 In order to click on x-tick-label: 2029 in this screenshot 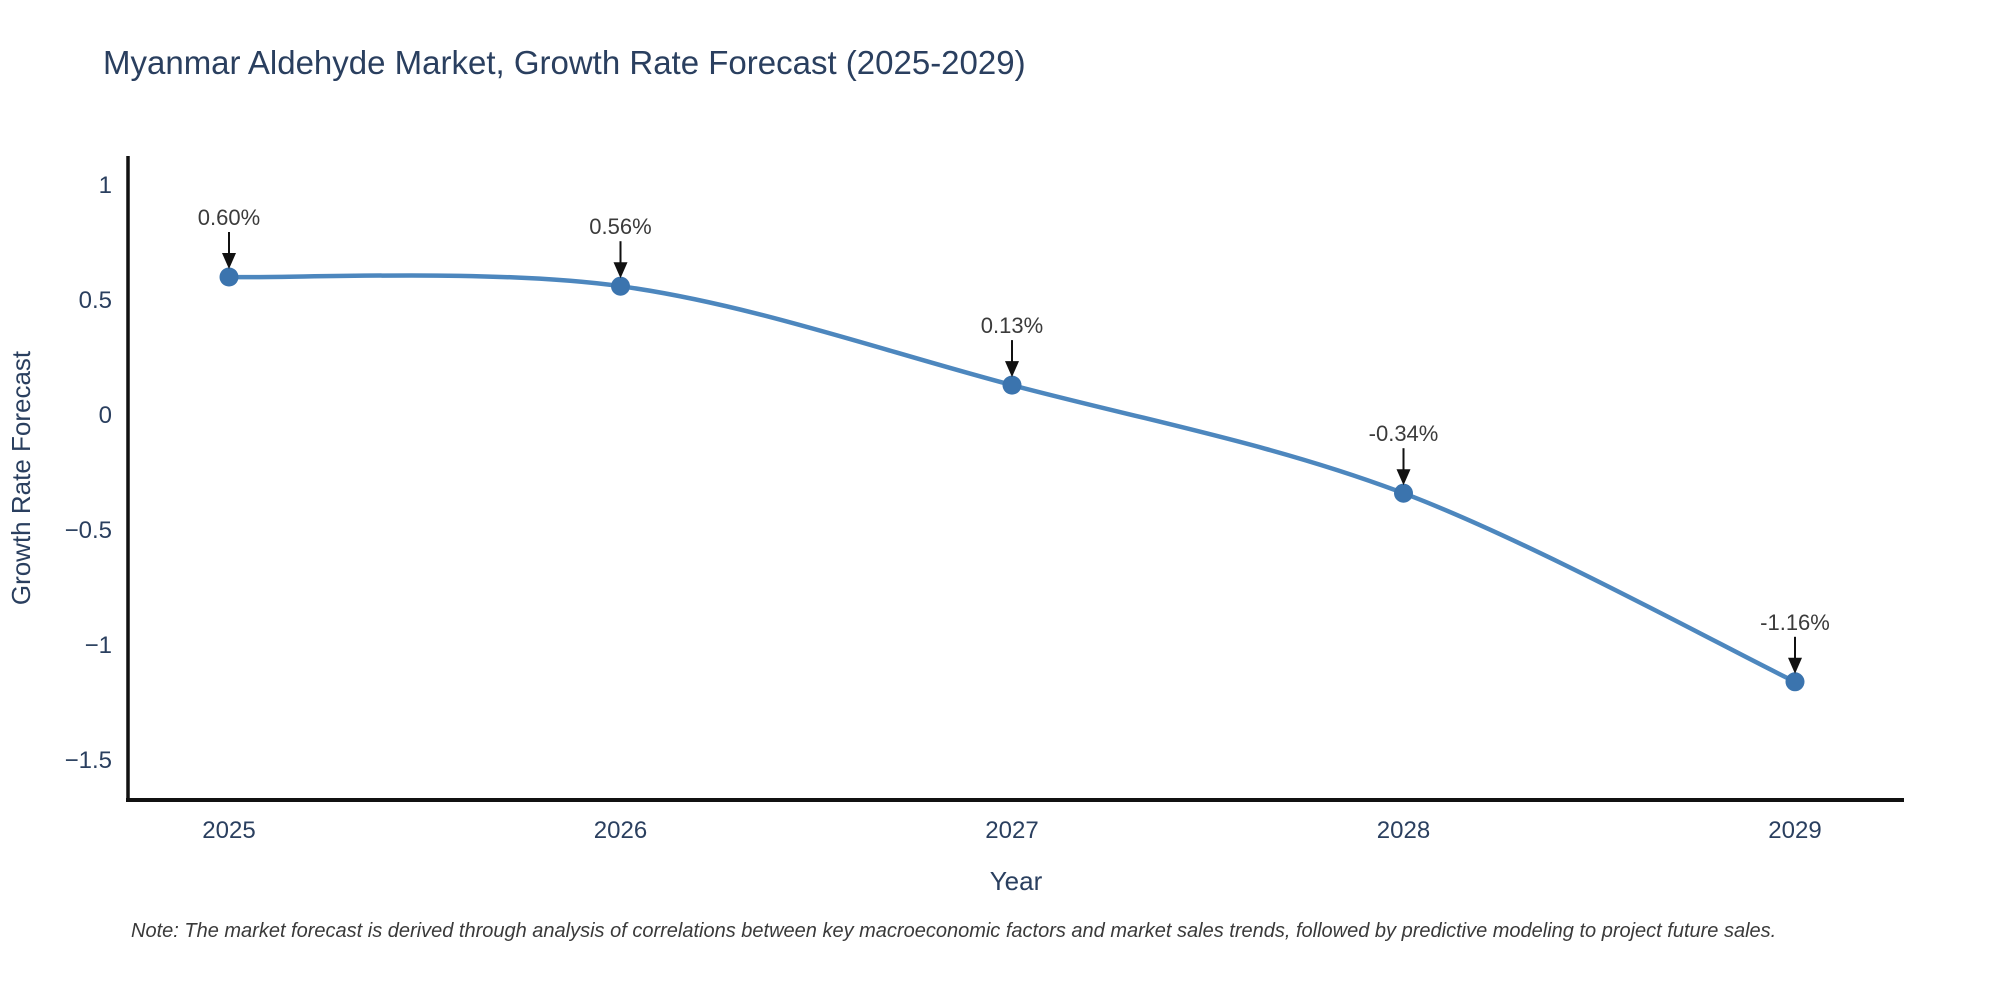, I will do `click(1794, 830)`.